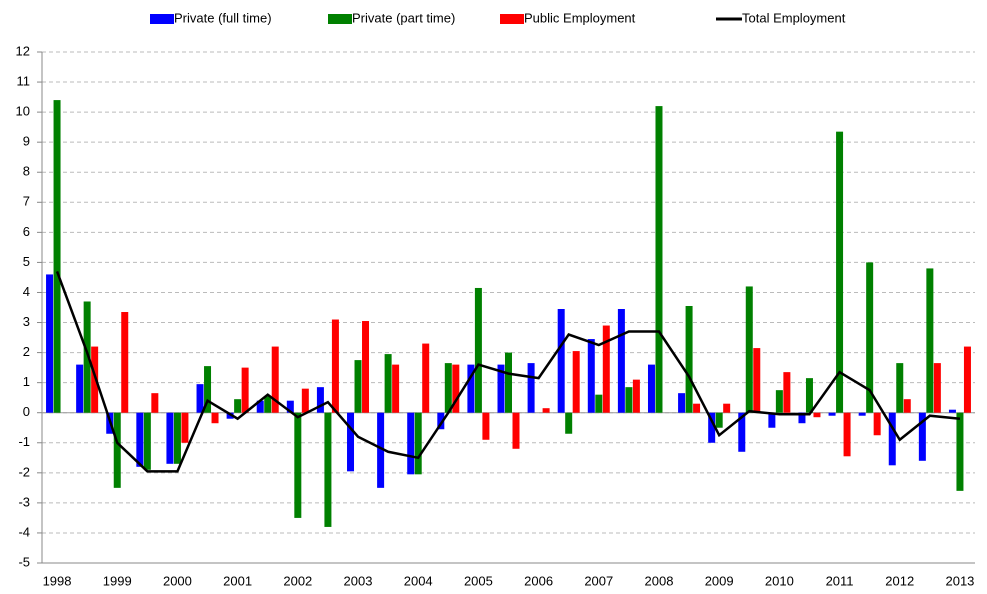 The width and height of the screenshot is (987, 594). I want to click on y-tick-label: -5, so click(24, 561).